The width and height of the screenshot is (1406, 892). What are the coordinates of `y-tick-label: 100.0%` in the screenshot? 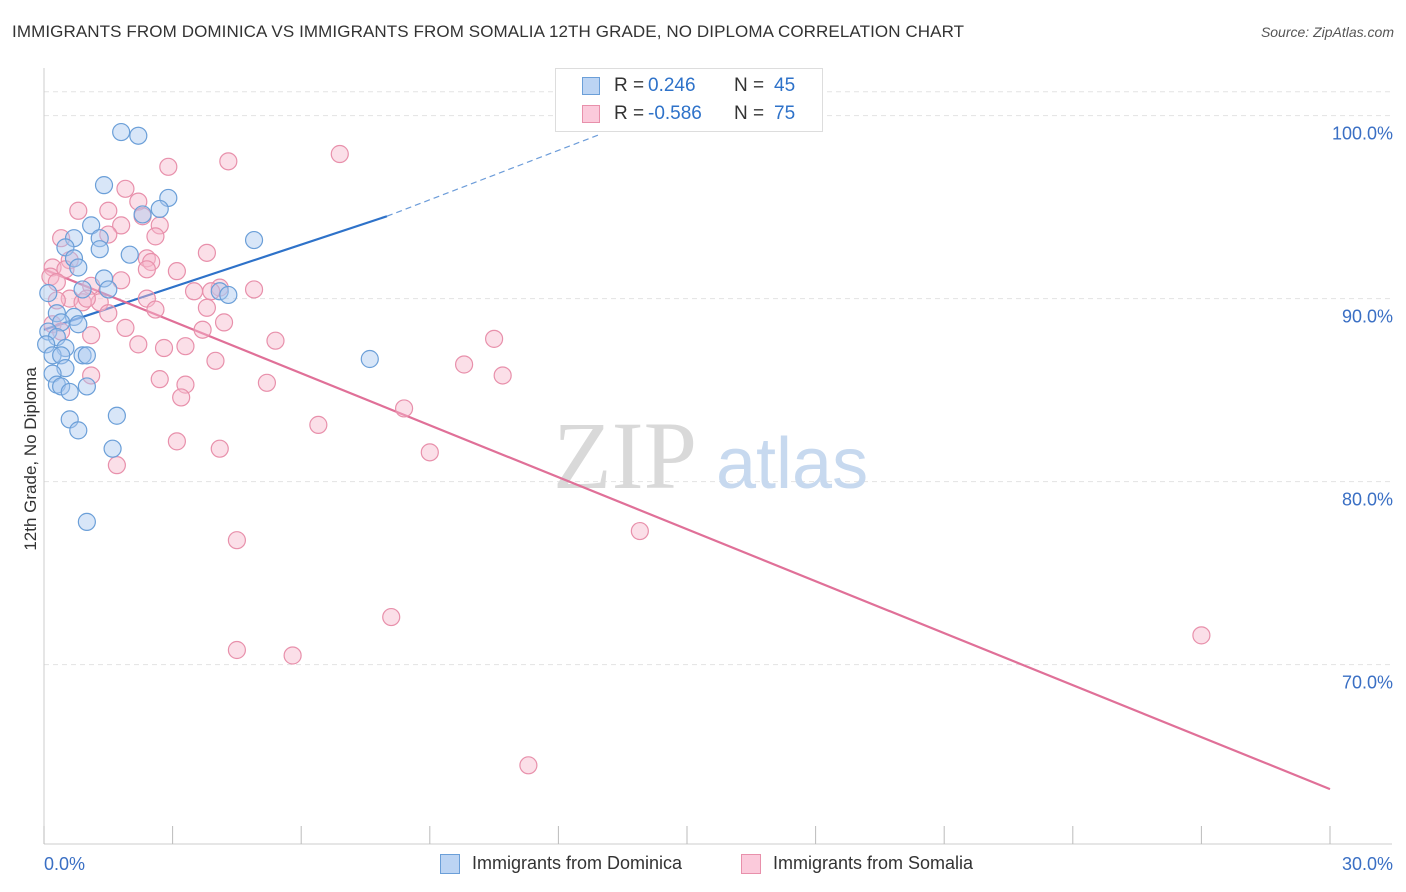 It's located at (1362, 134).